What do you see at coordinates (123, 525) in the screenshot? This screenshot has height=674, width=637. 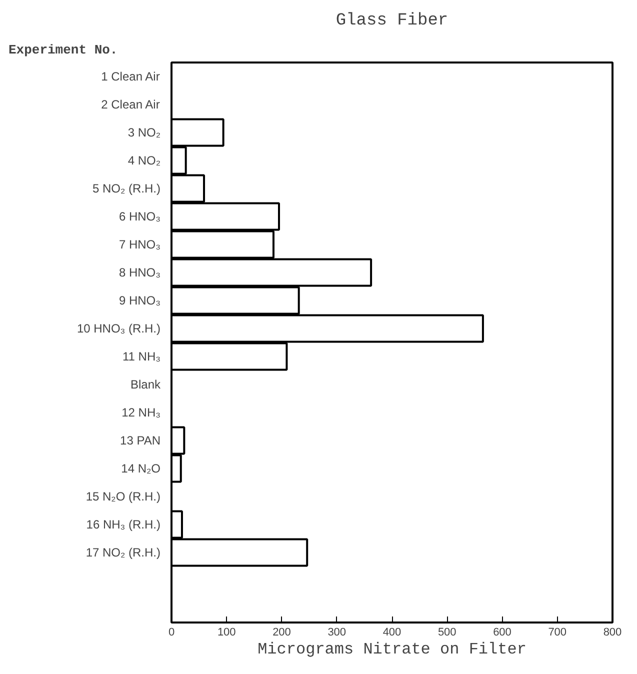 I see `y-tick-label: 16 NH₃ (R.H.)` at bounding box center [123, 525].